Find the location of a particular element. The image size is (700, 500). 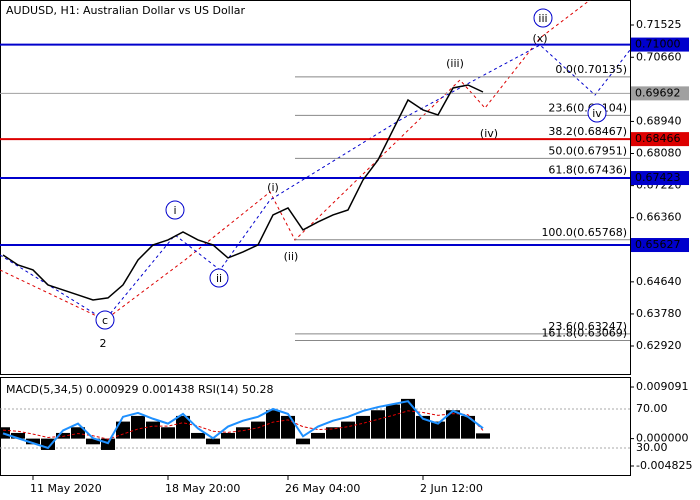

wave-label: c is located at coordinates (105, 320).